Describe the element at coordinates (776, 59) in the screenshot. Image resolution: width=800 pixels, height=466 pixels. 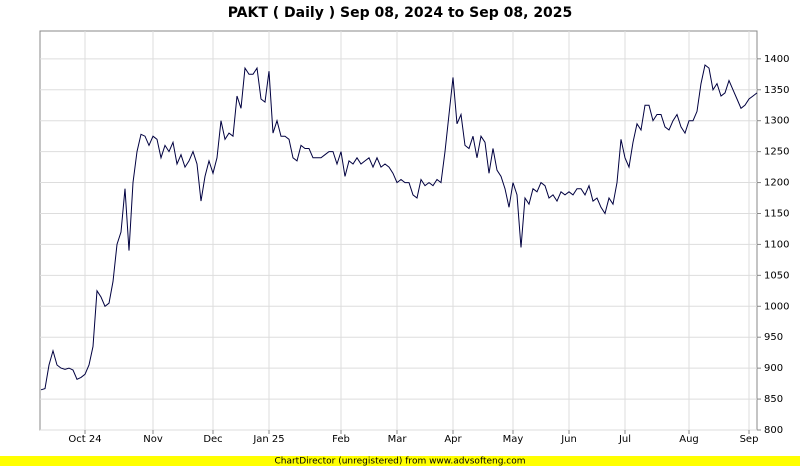
I see `y-tick-label: 1400` at that location.